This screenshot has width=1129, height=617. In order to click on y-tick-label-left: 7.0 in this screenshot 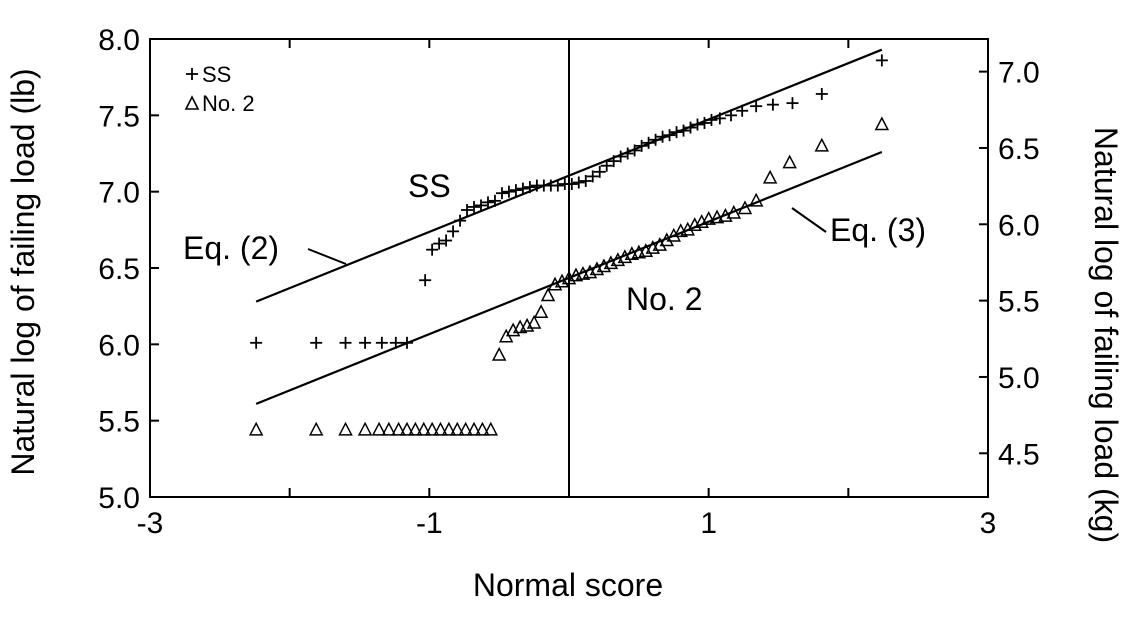, I will do `click(119, 193)`.